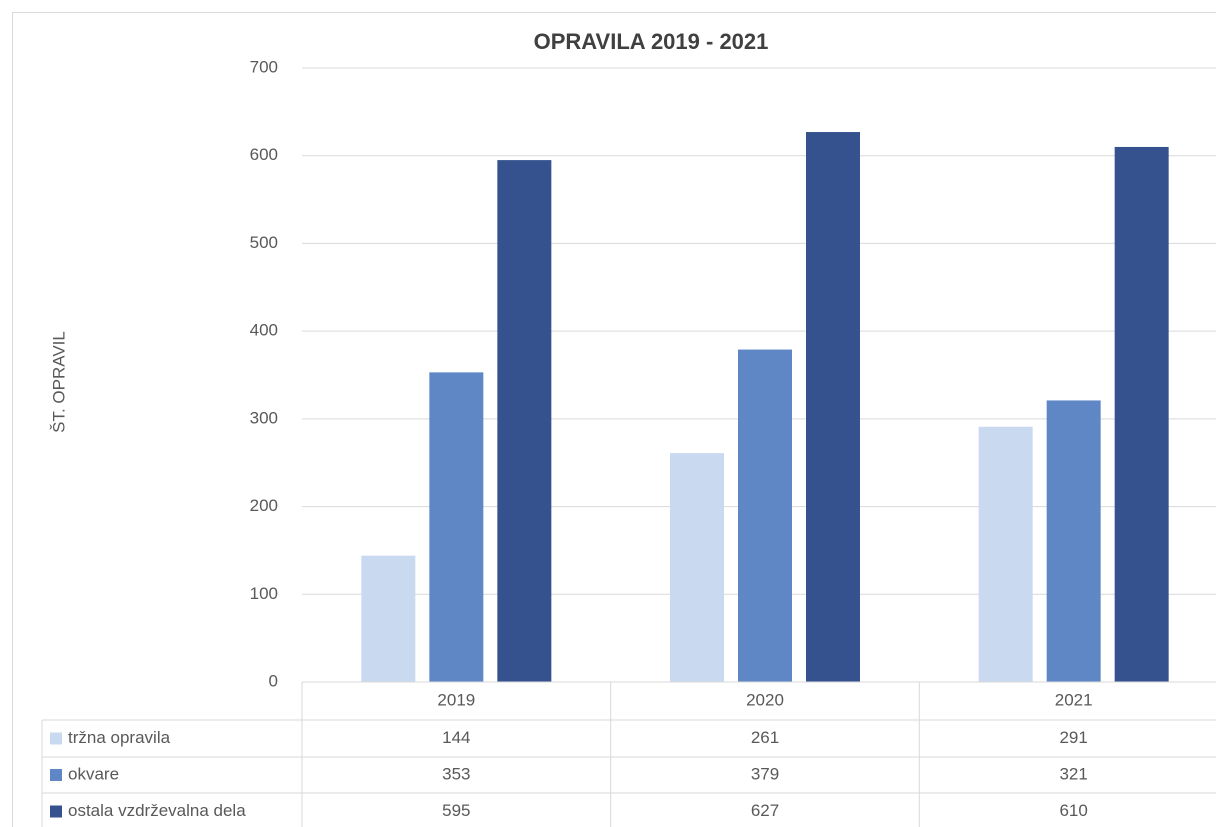 The image size is (1216, 827). What do you see at coordinates (1073, 737) in the screenshot?
I see `table-value: 291` at bounding box center [1073, 737].